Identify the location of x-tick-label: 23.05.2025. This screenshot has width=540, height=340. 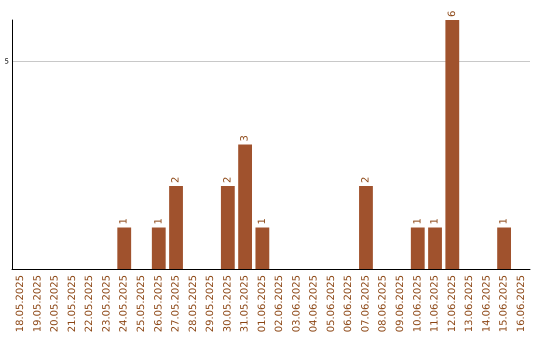
(106, 303).